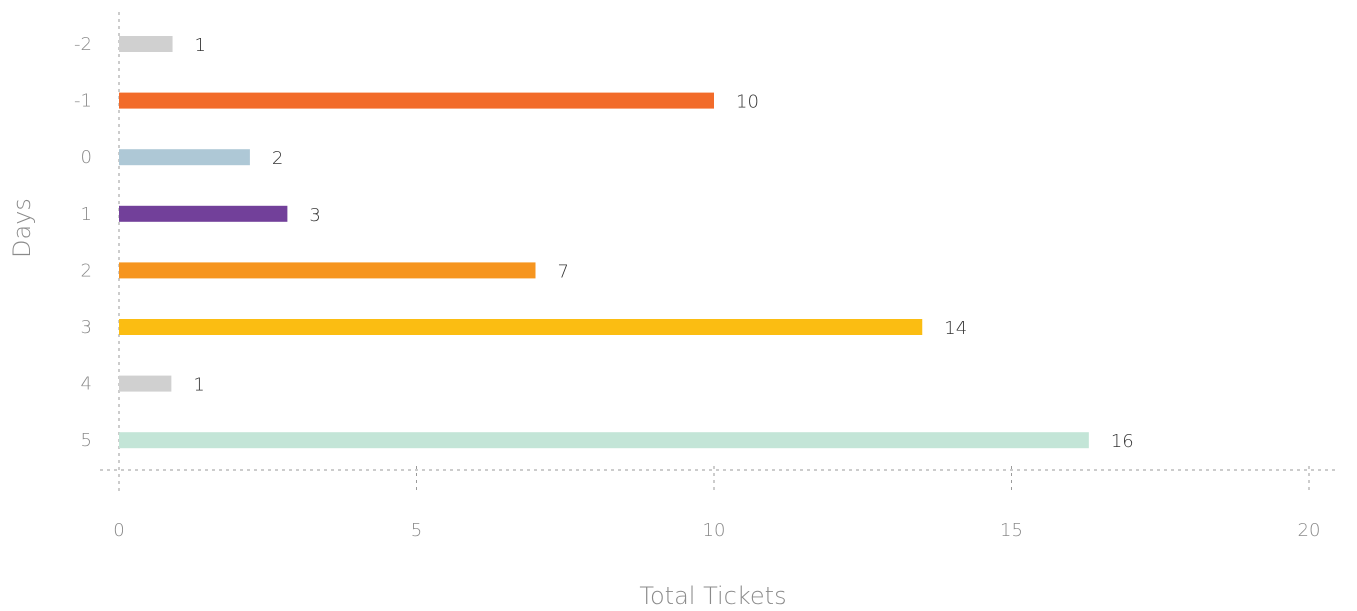 The width and height of the screenshot is (1357, 611). I want to click on y-tick-label: -1, so click(83, 101).